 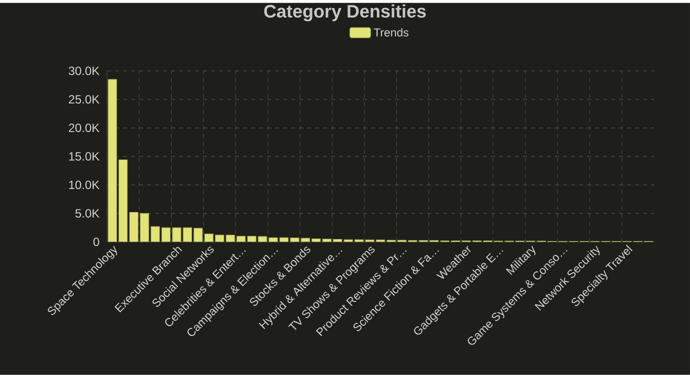 I want to click on y-tick-label: 0, so click(x=96, y=242).